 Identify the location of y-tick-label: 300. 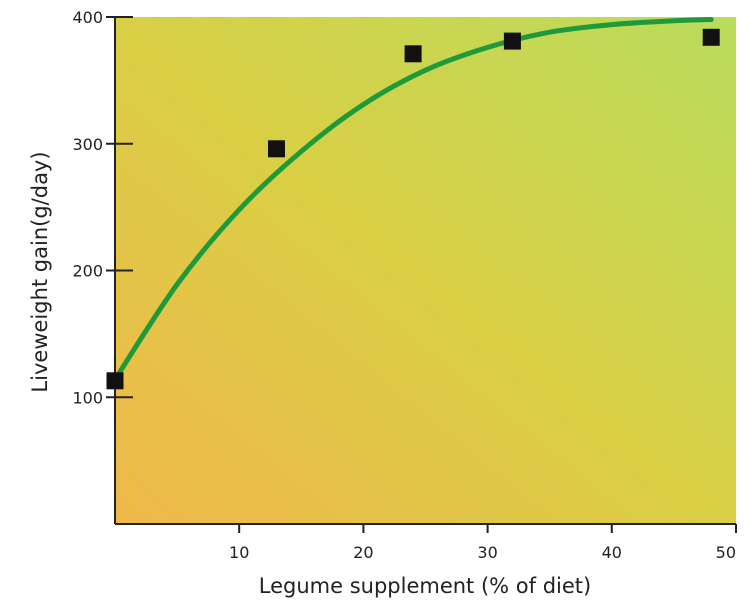
(87, 144).